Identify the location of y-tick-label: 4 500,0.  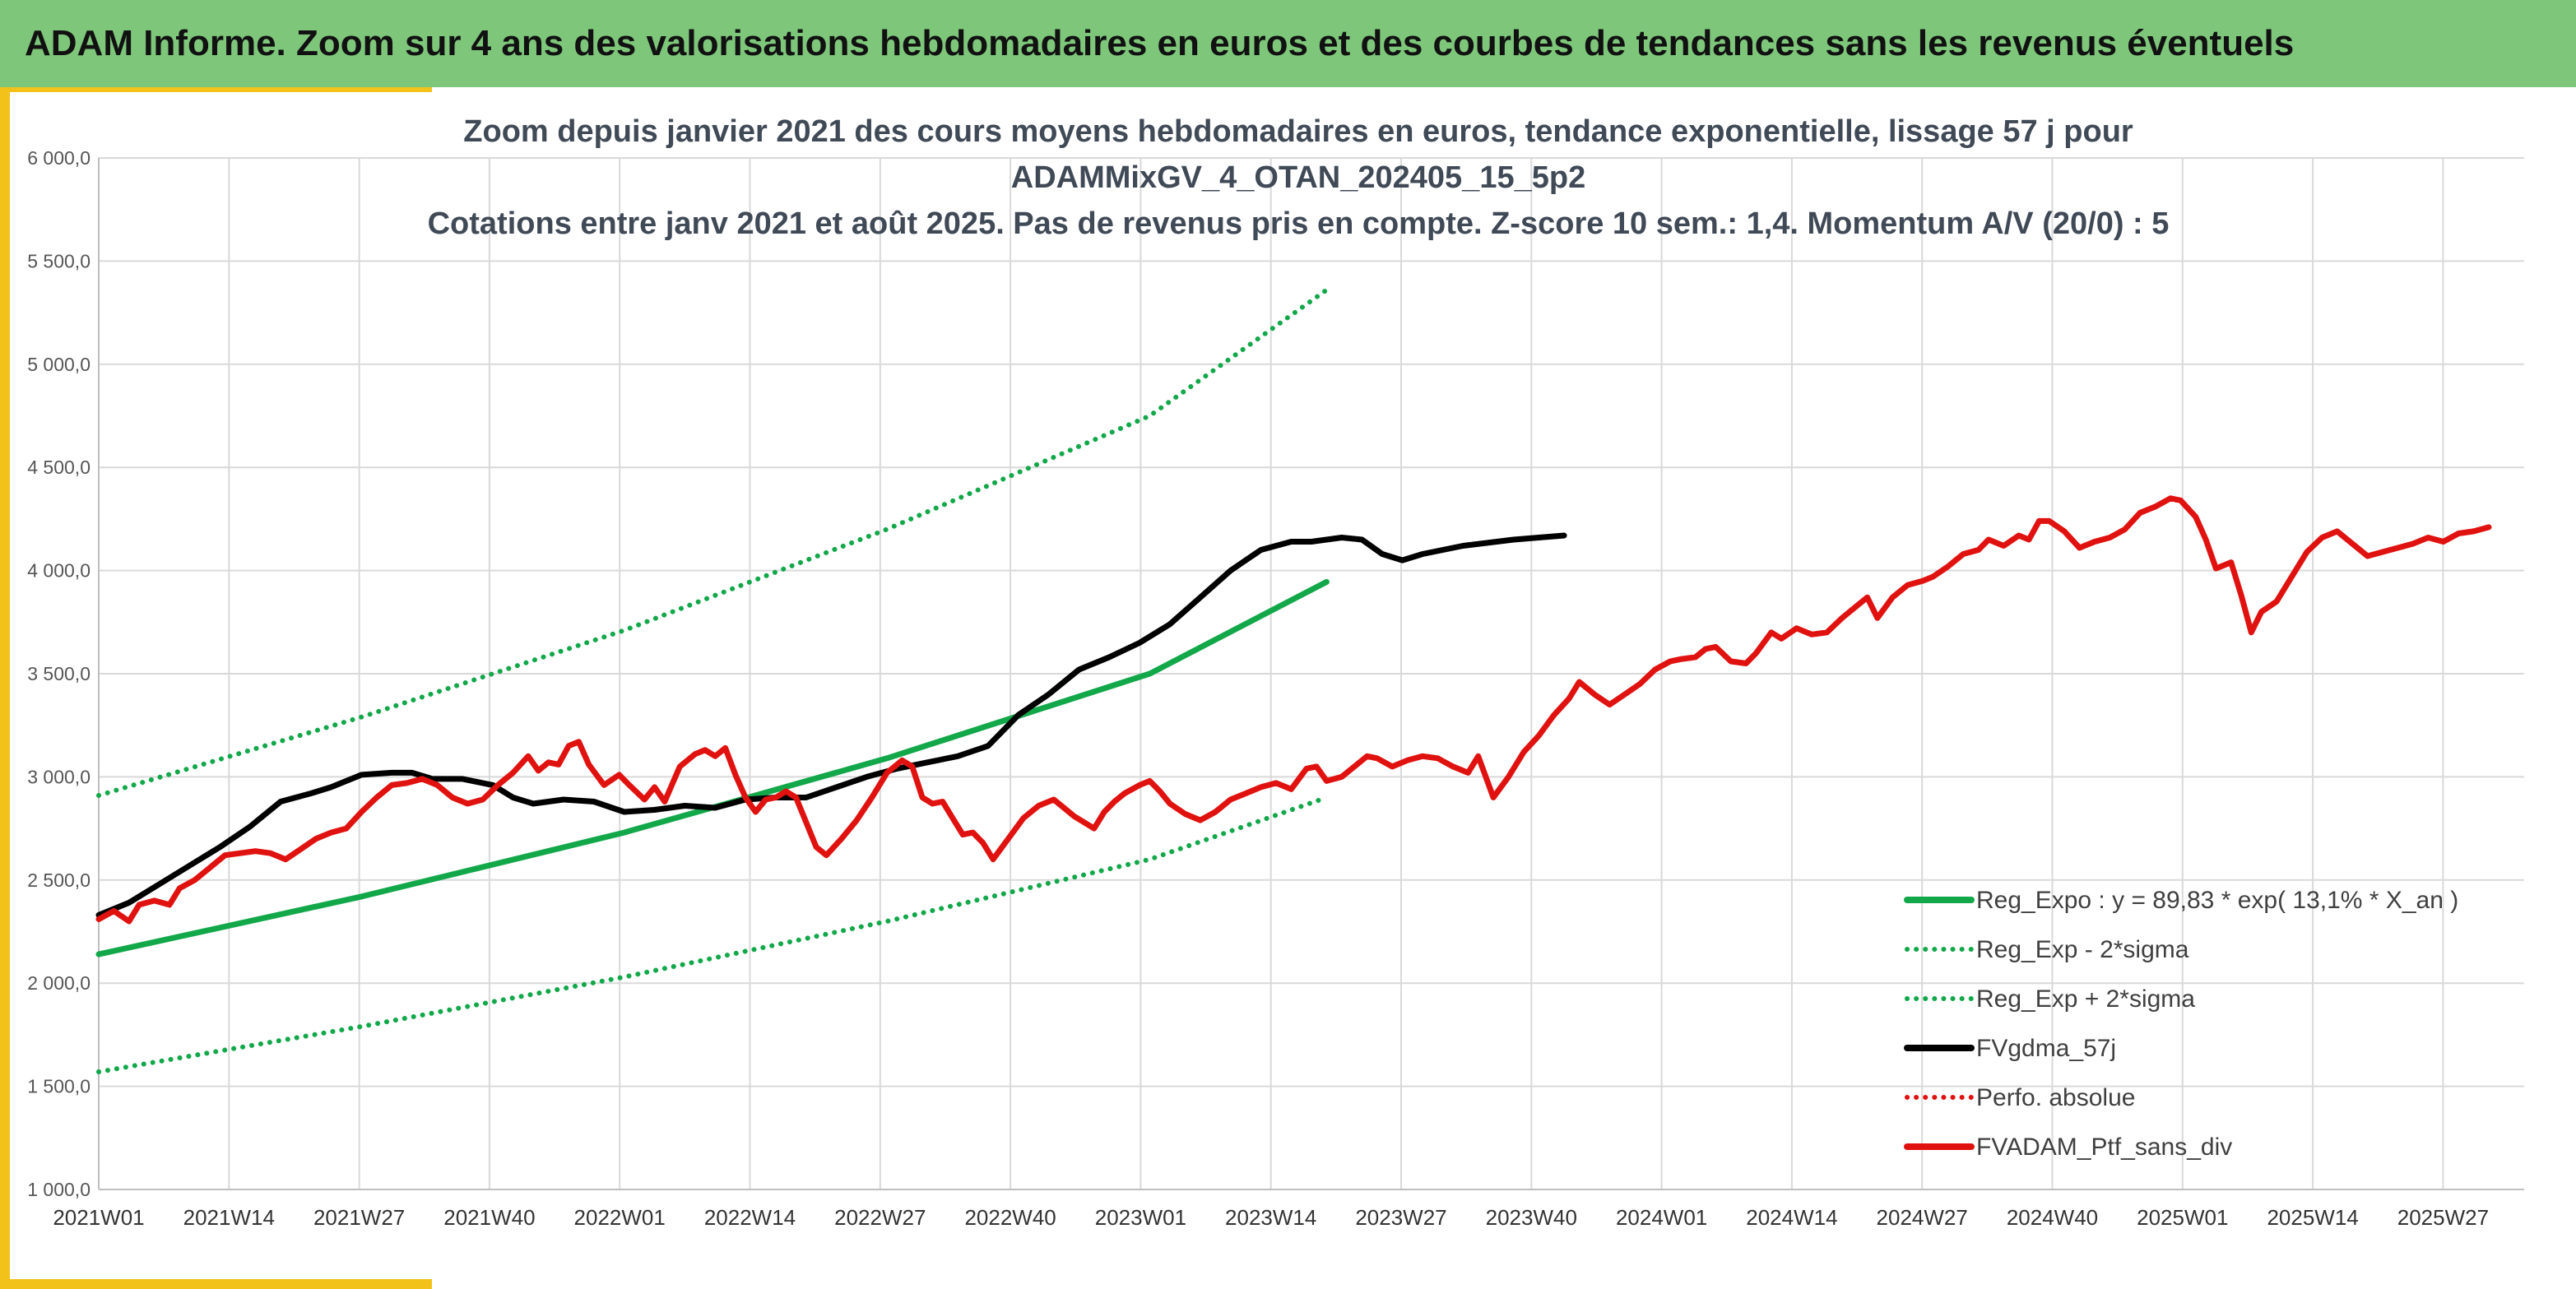
(59, 467).